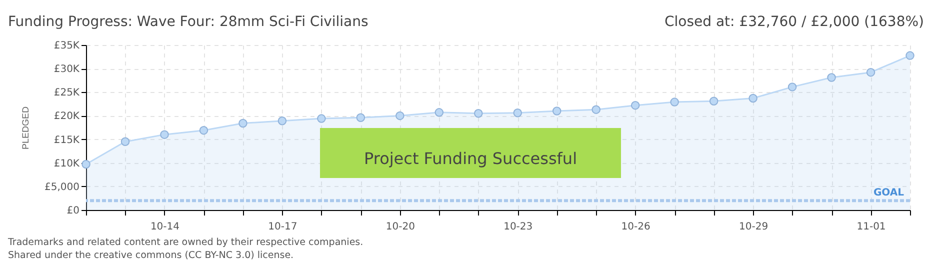 This screenshot has height=270, width=940. What do you see at coordinates (67, 116) in the screenshot?
I see `y-tick-label: £20K` at bounding box center [67, 116].